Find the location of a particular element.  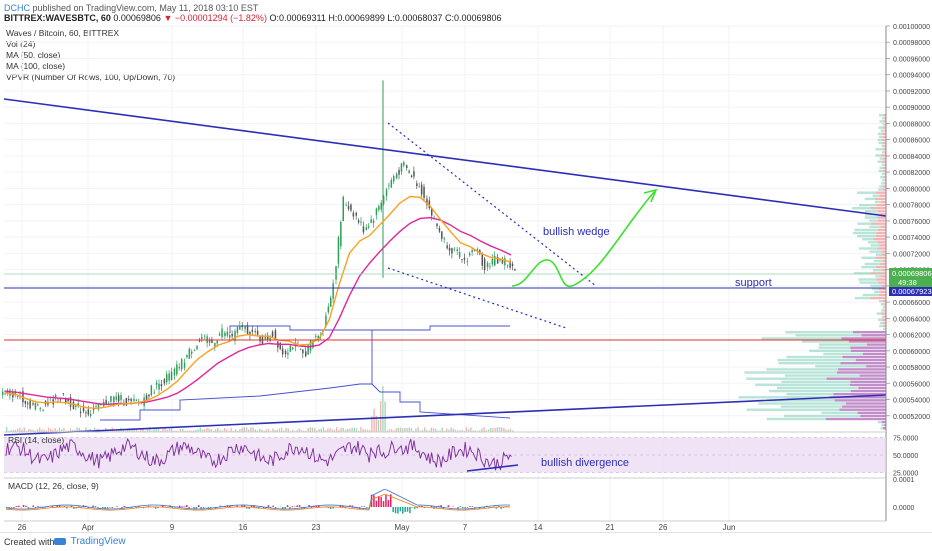

price-tick-label: 0.00060000 is located at coordinates (911, 352).